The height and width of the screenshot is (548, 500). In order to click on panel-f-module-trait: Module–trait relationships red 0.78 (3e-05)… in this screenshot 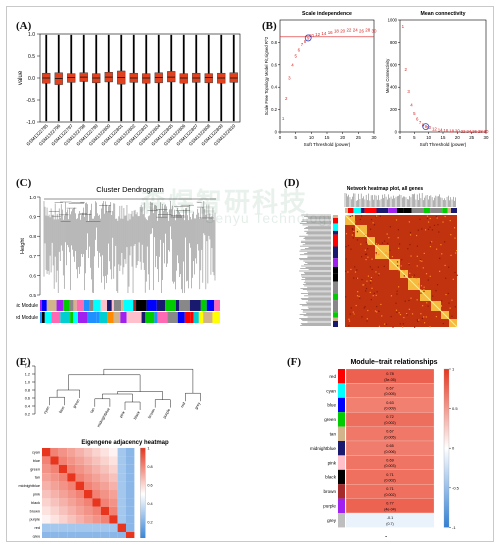, I will do `click(385, 448)`.